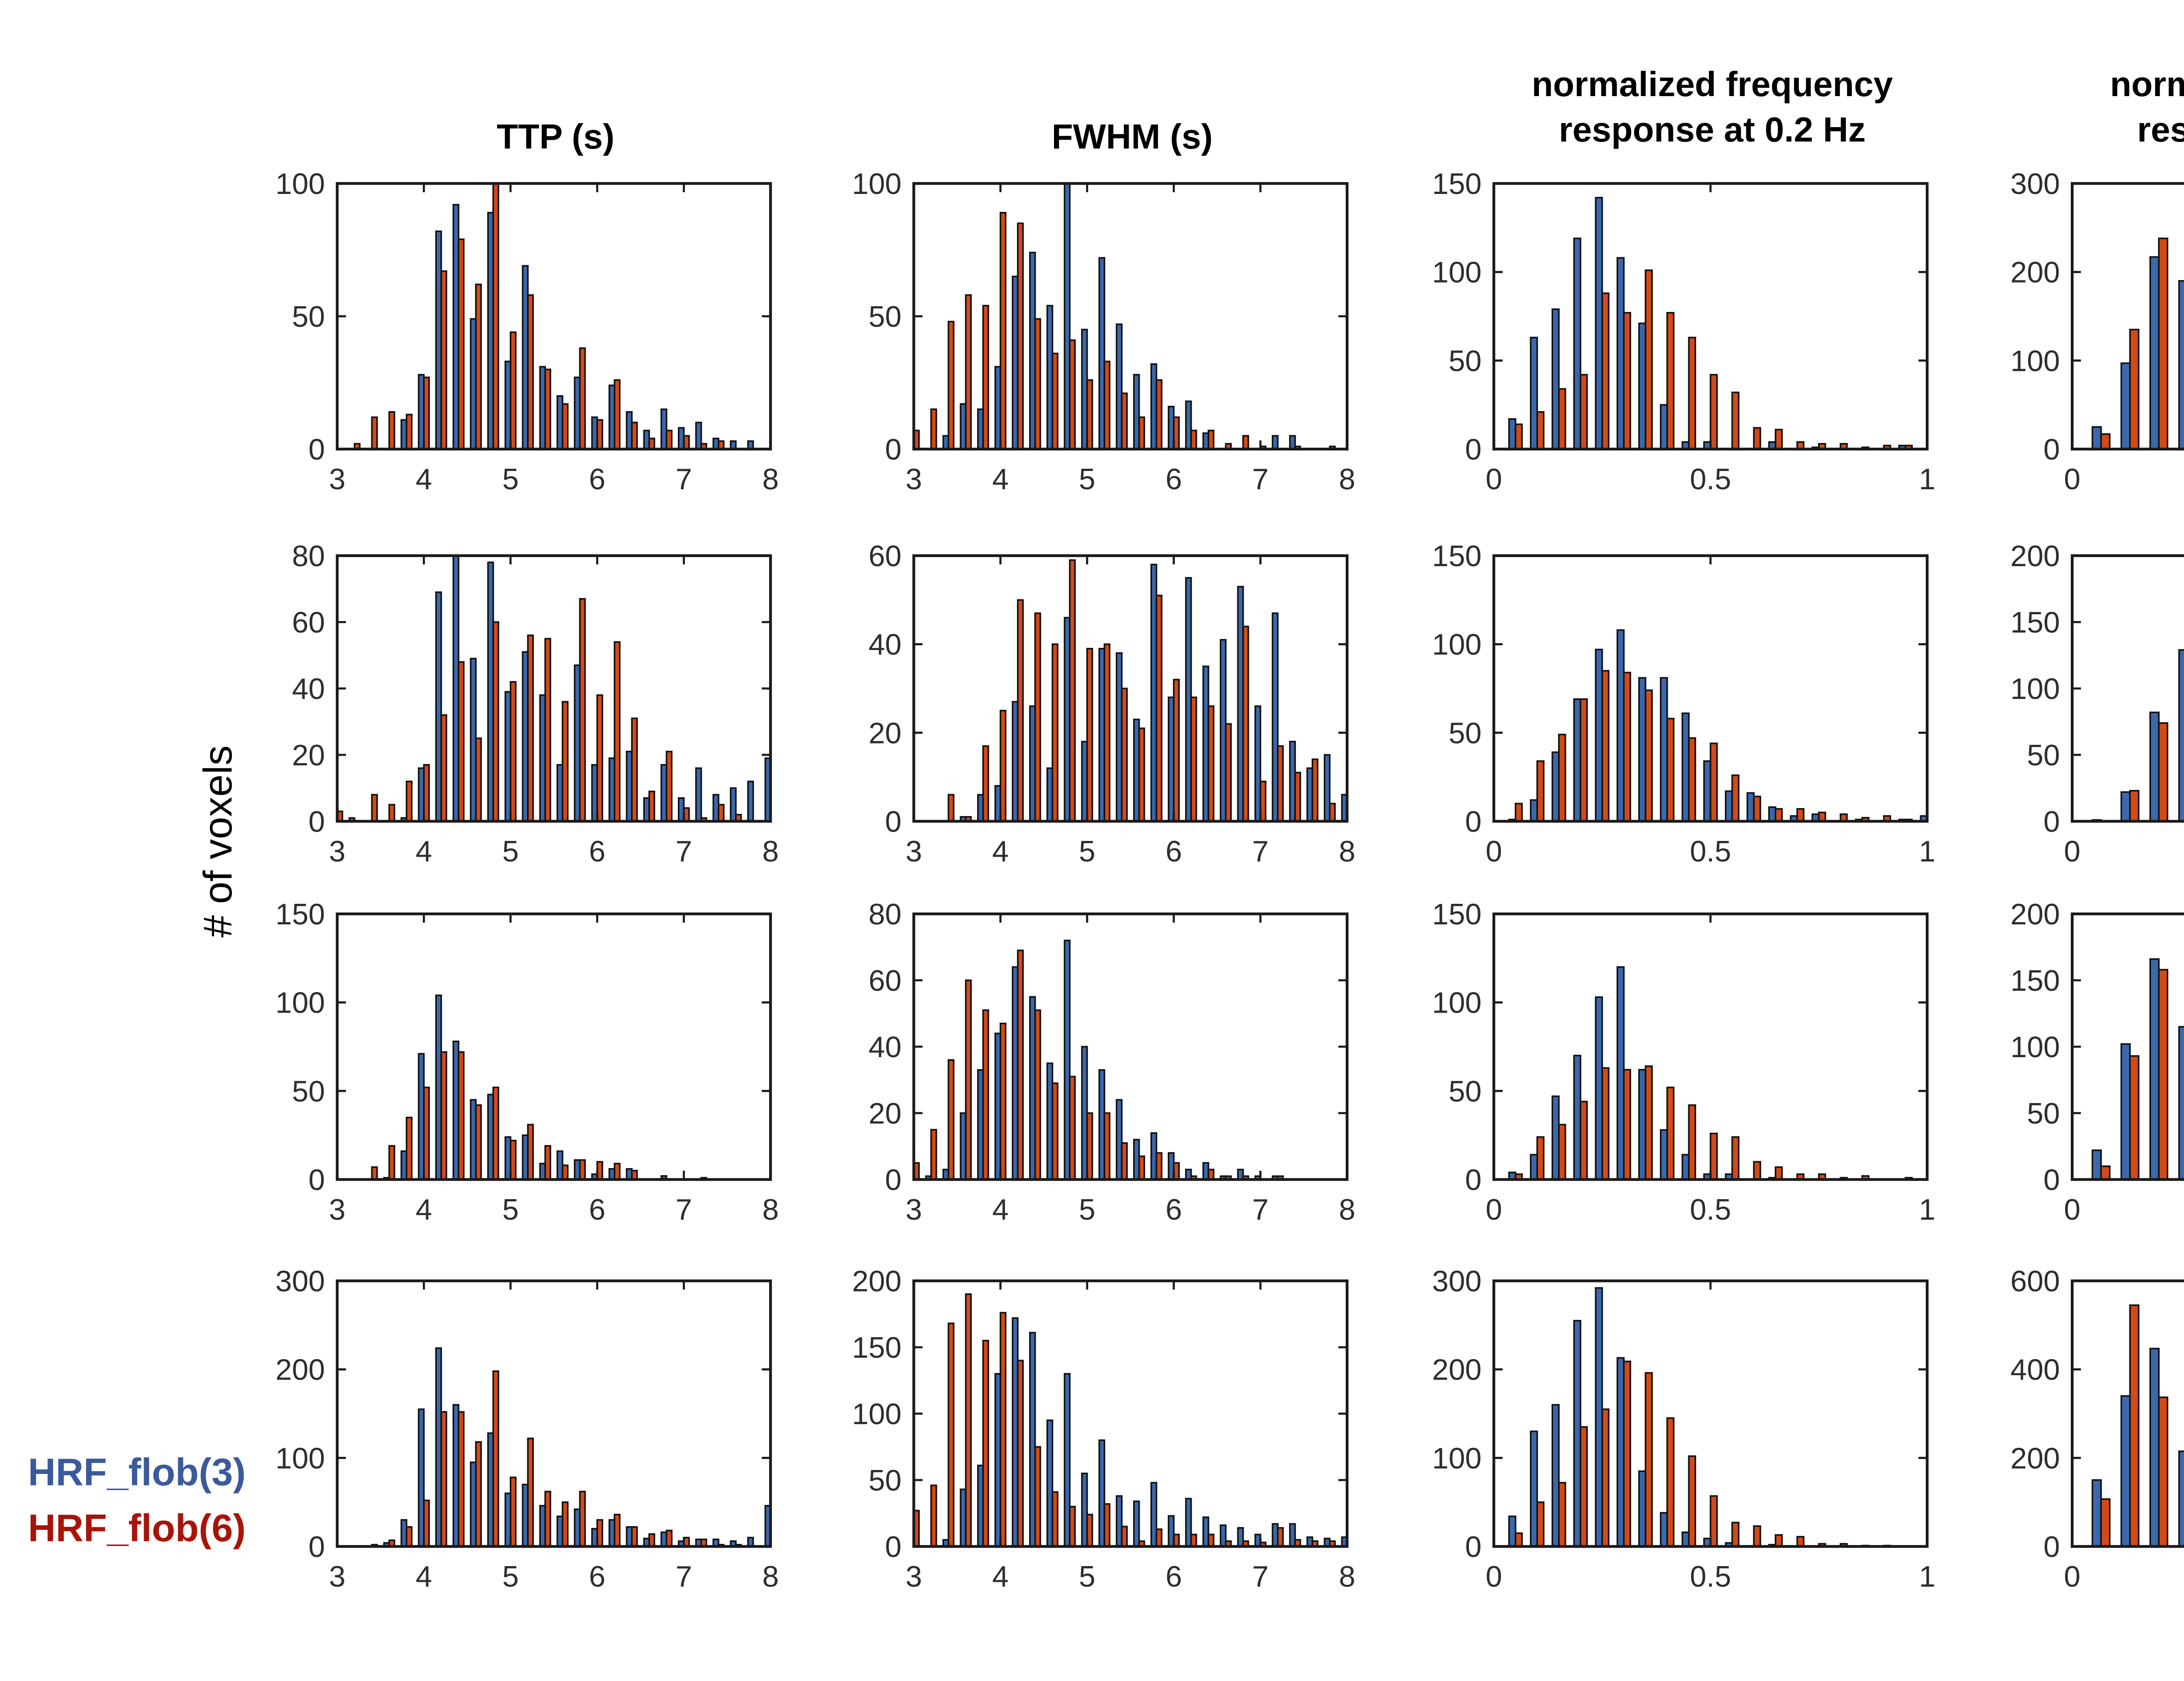  Describe the element at coordinates (517, 1070) in the screenshot. I see `histogram-sub03-ttp: 3 4 5 6 7 8 0 50 100 150` at that location.